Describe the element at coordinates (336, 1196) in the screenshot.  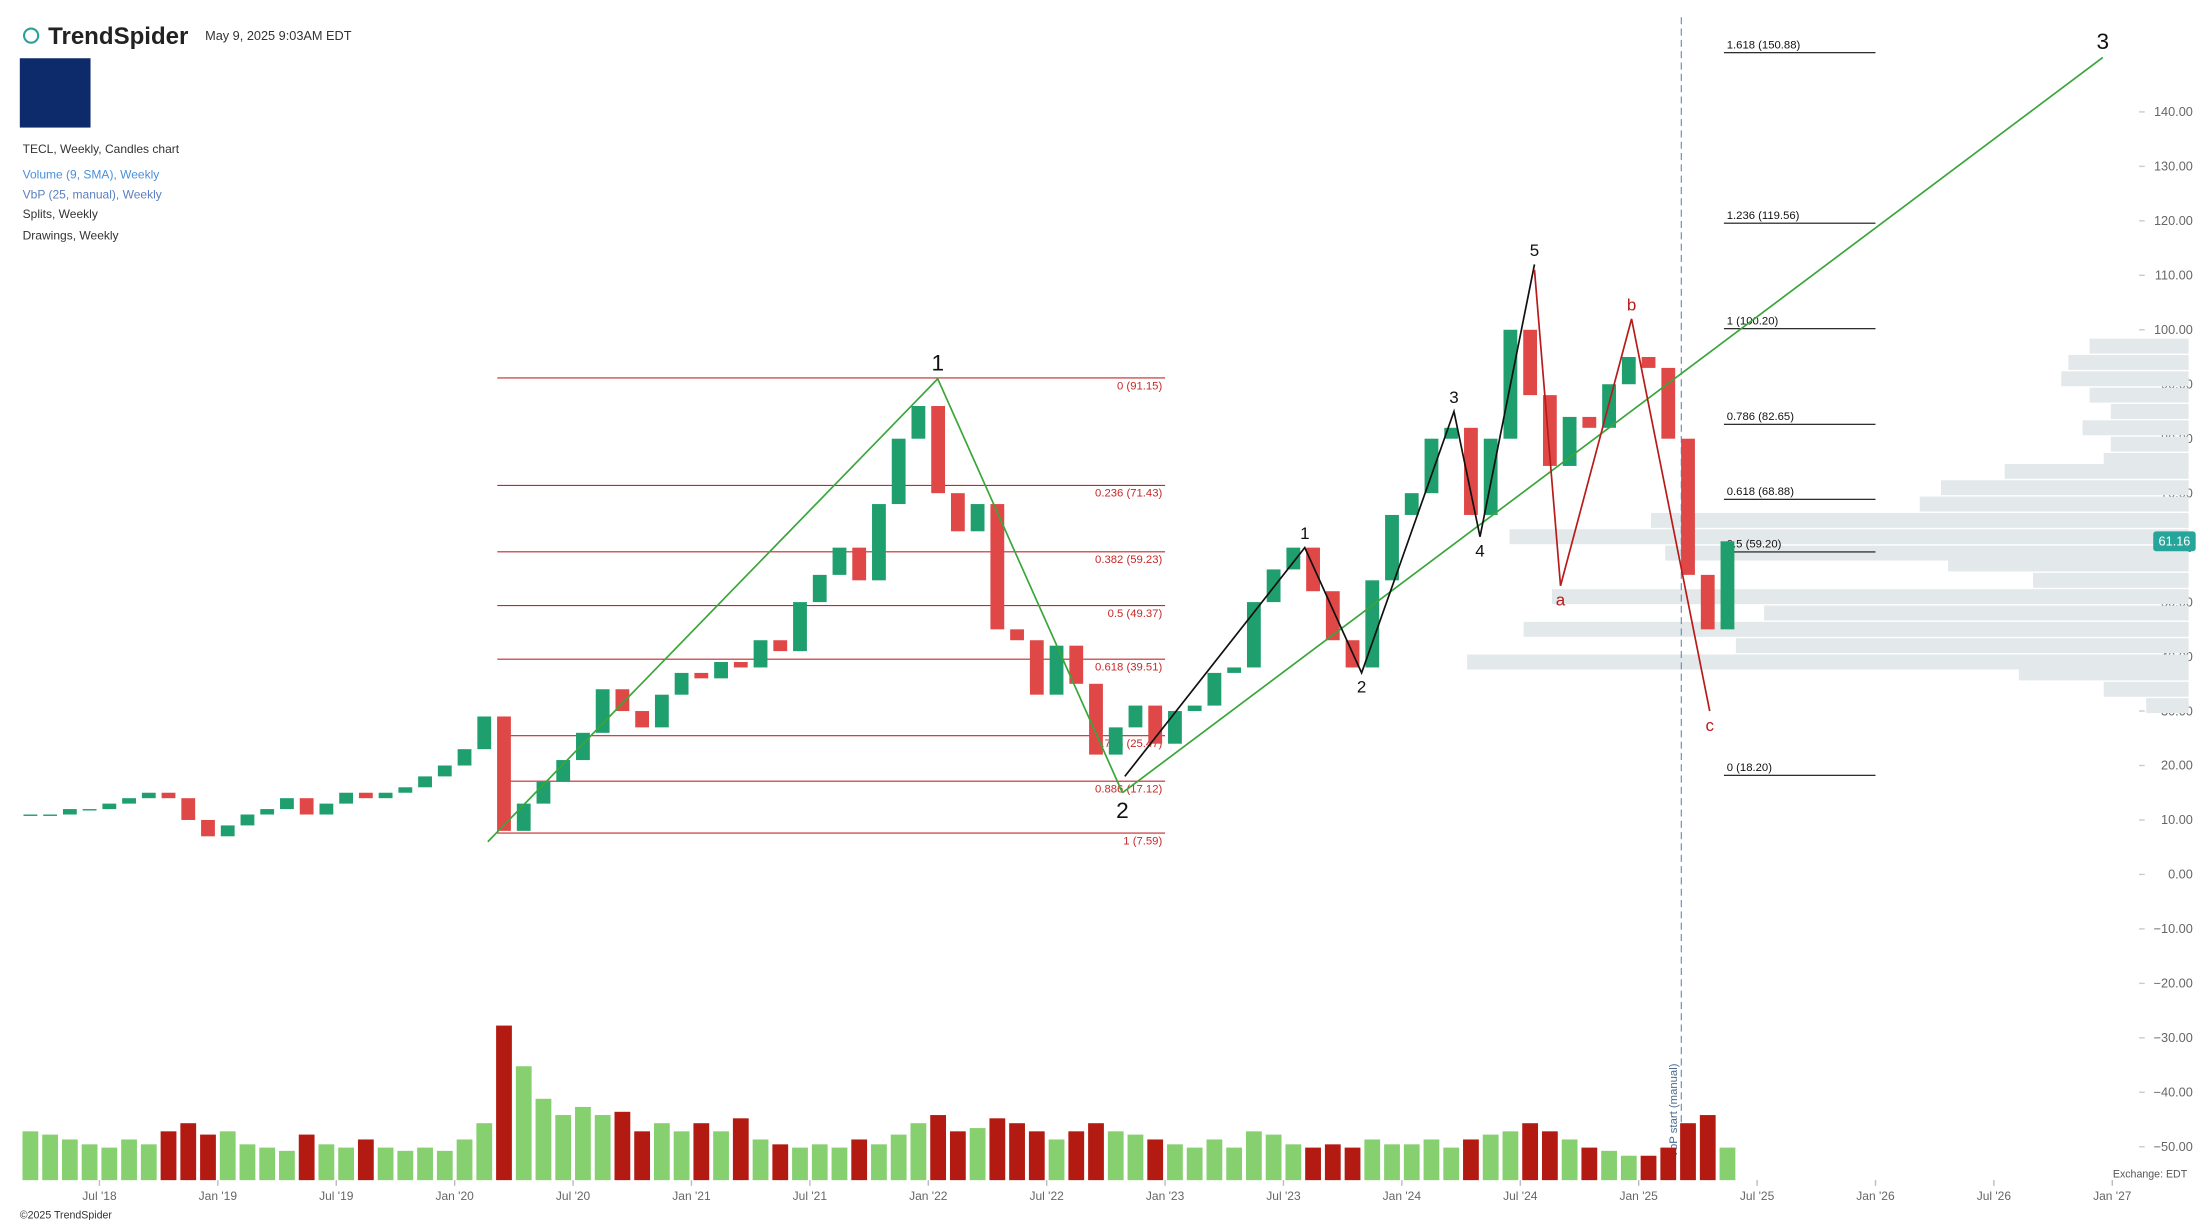
I see `x-tick-label: Jul '19` at that location.